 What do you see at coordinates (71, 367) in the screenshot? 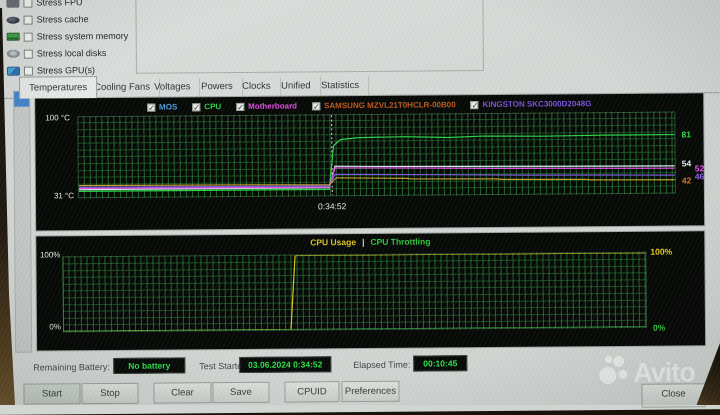
I see `battery-label: Remaining Battery:` at bounding box center [71, 367].